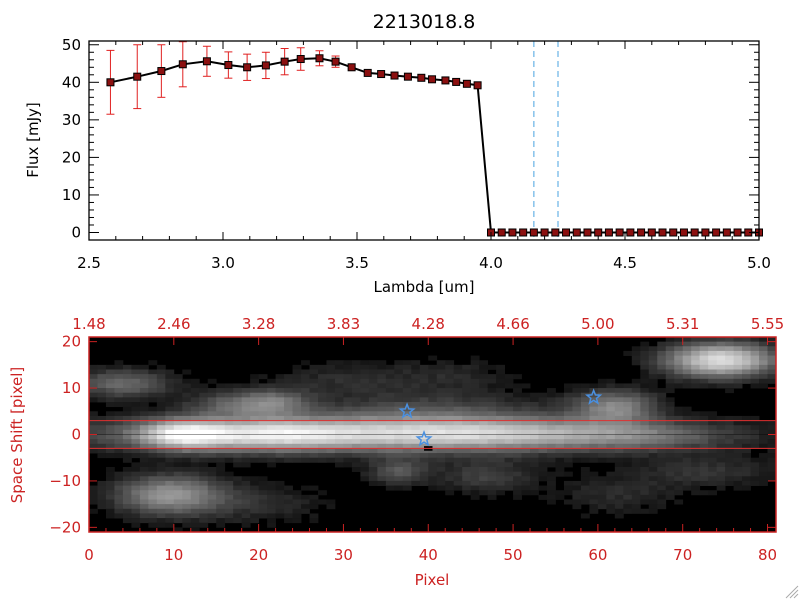 This screenshot has height=600, width=800. I want to click on resize-grip-icon, so click(792, 592).